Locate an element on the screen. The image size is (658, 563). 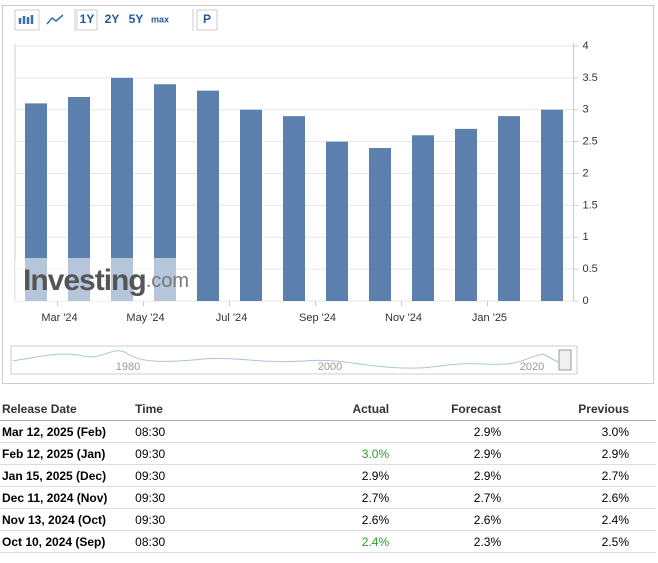
column-header: Actual is located at coordinates (339, 409).